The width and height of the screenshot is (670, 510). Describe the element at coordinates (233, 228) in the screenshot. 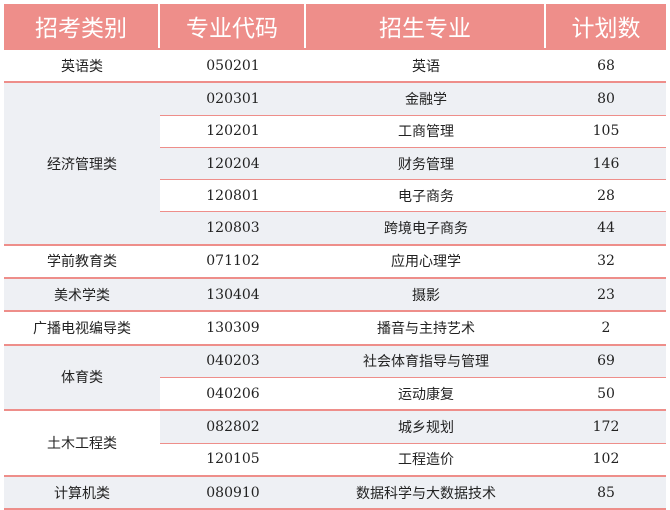

I see `code-cell: 120803` at that location.